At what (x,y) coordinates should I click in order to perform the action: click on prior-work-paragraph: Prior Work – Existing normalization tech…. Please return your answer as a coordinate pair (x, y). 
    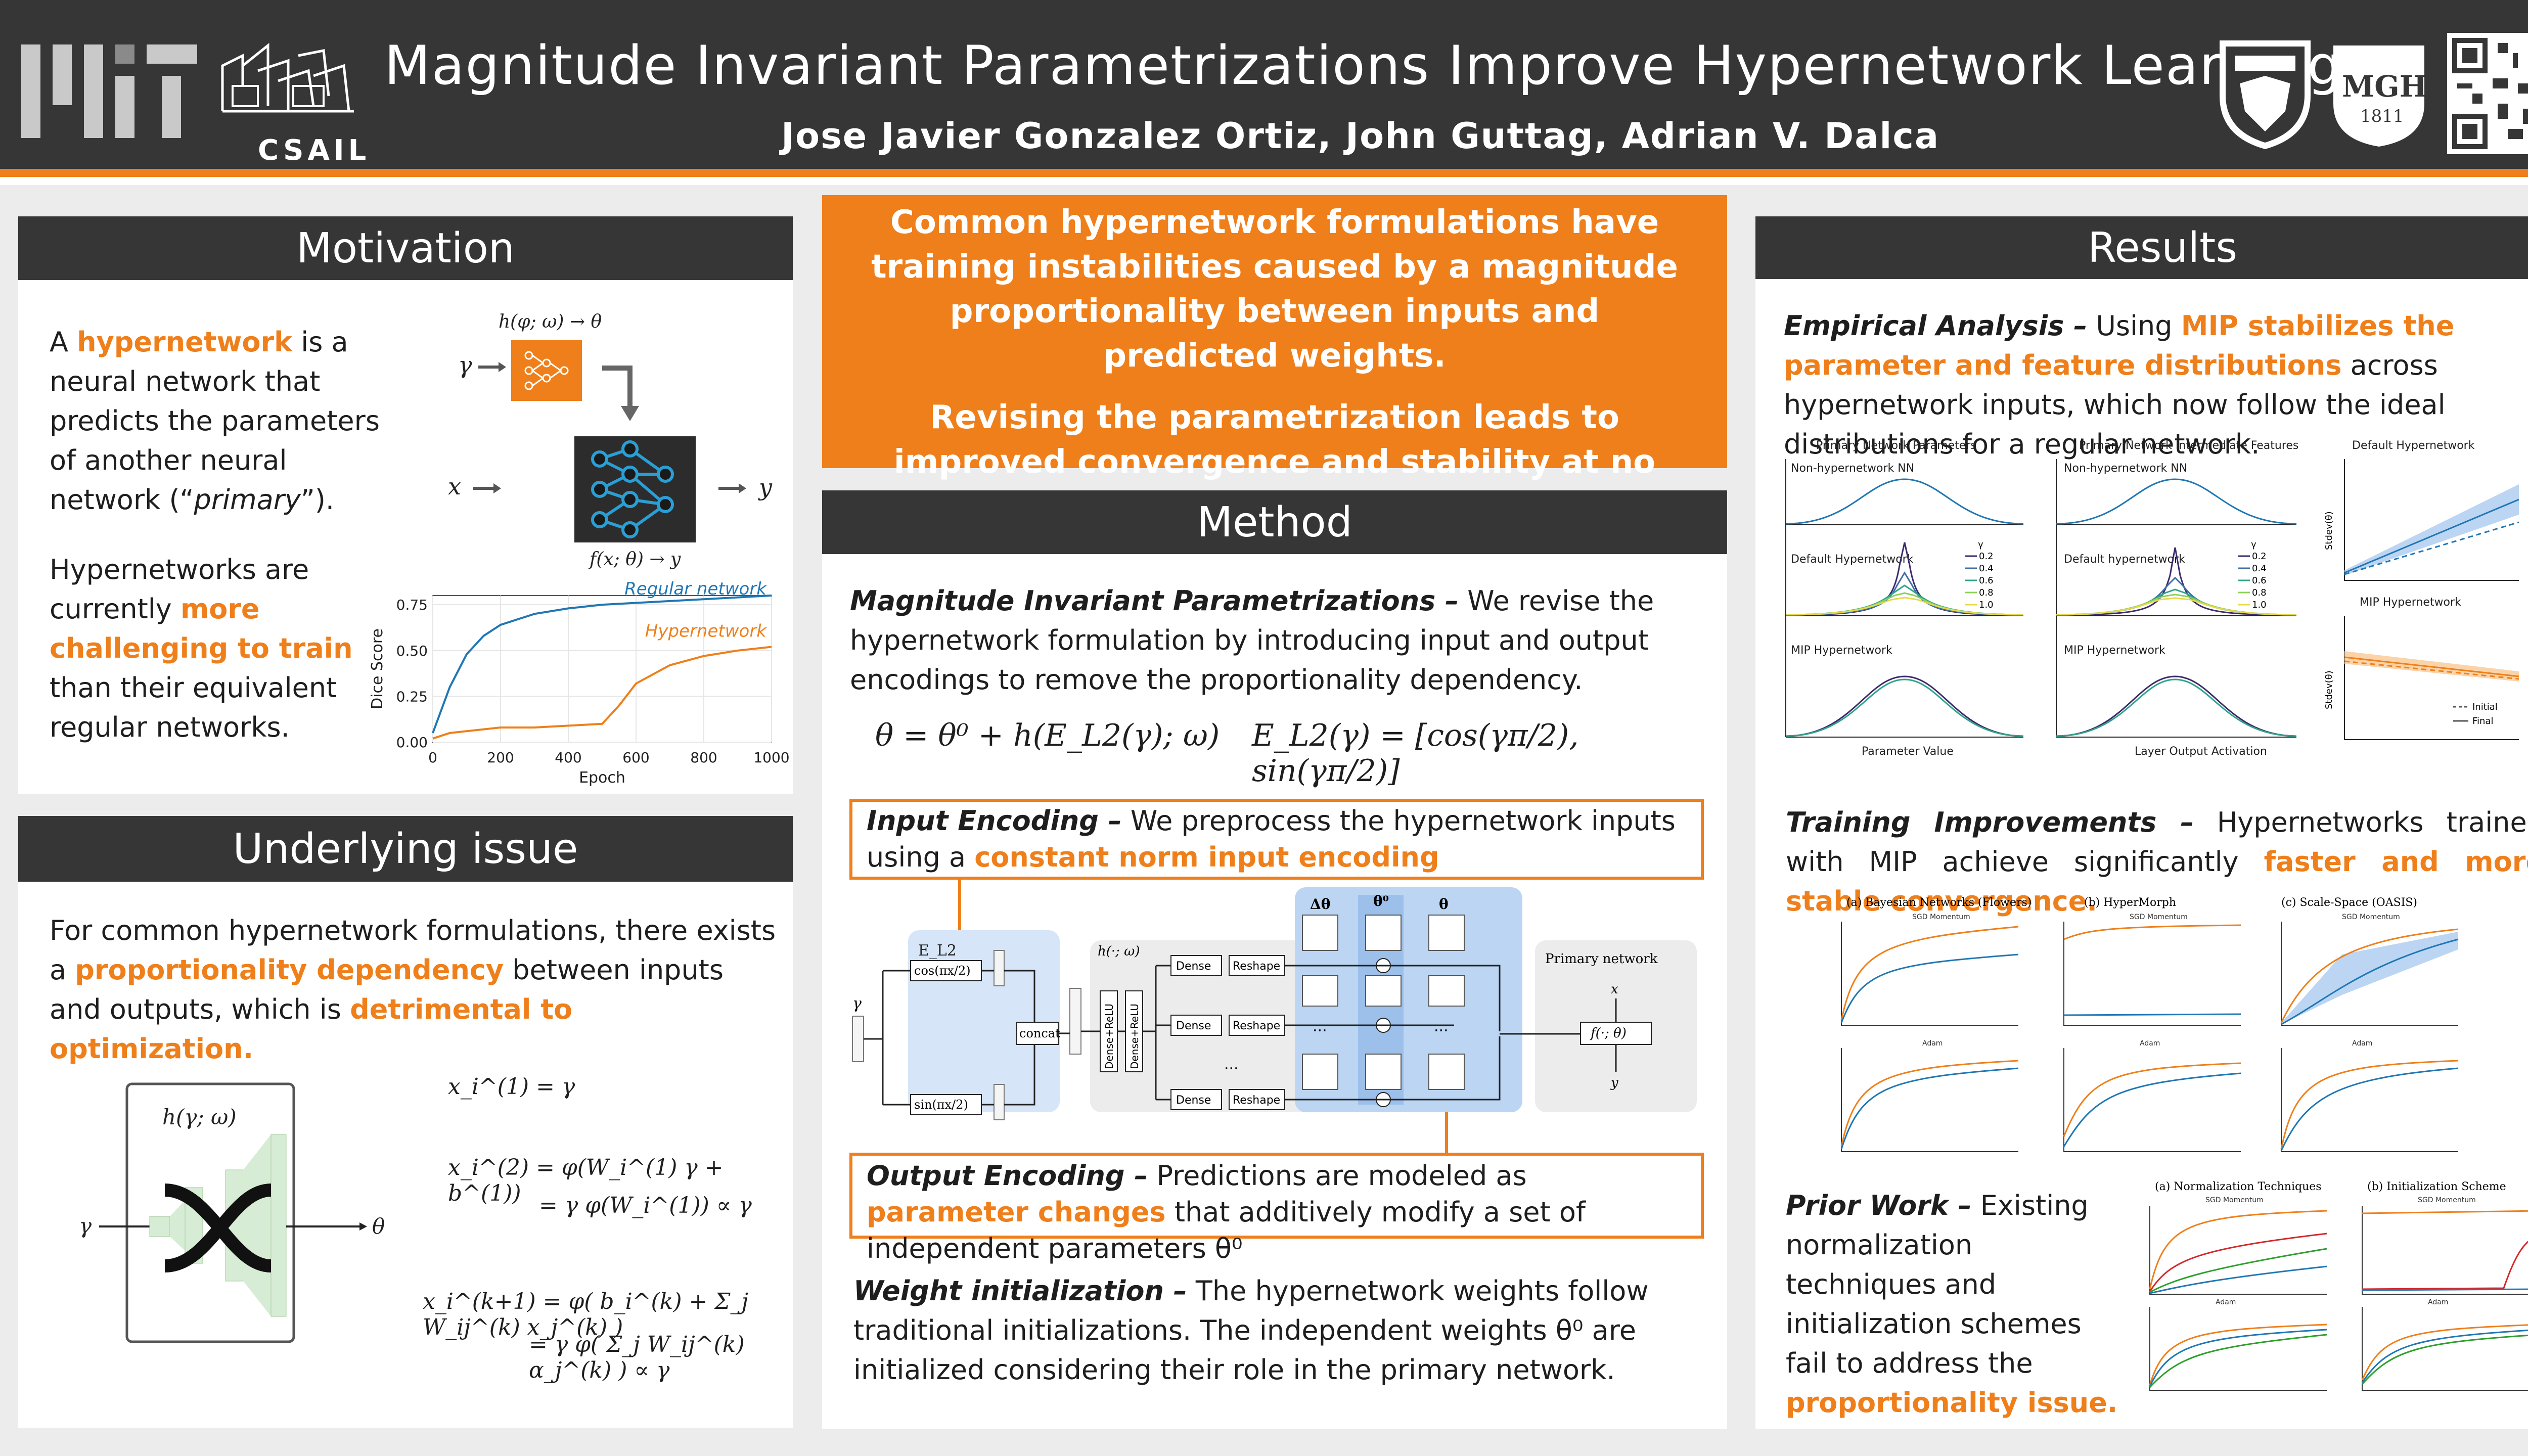
    Looking at the image, I should click on (1952, 1304).